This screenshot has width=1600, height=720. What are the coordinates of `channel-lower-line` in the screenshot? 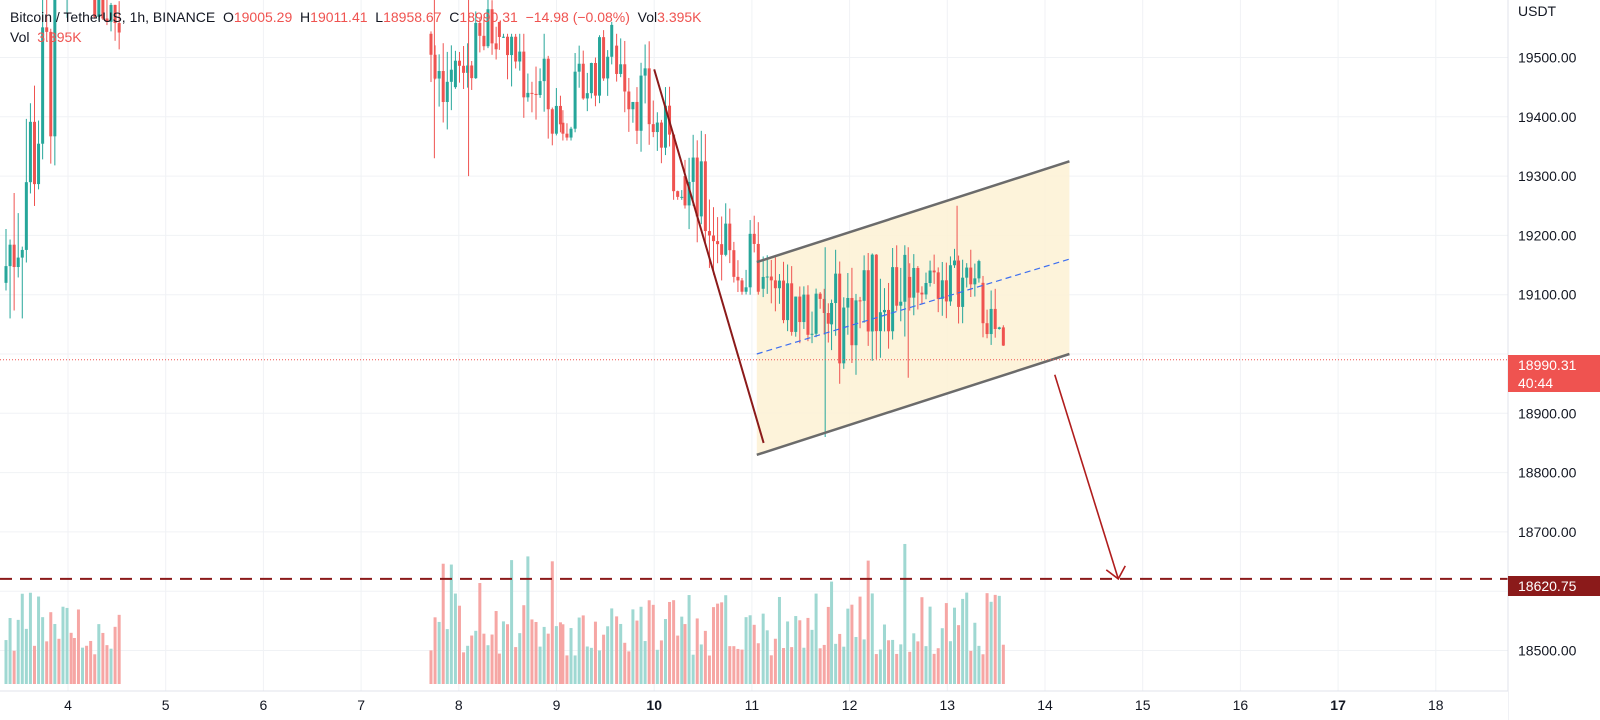 It's located at (913, 404).